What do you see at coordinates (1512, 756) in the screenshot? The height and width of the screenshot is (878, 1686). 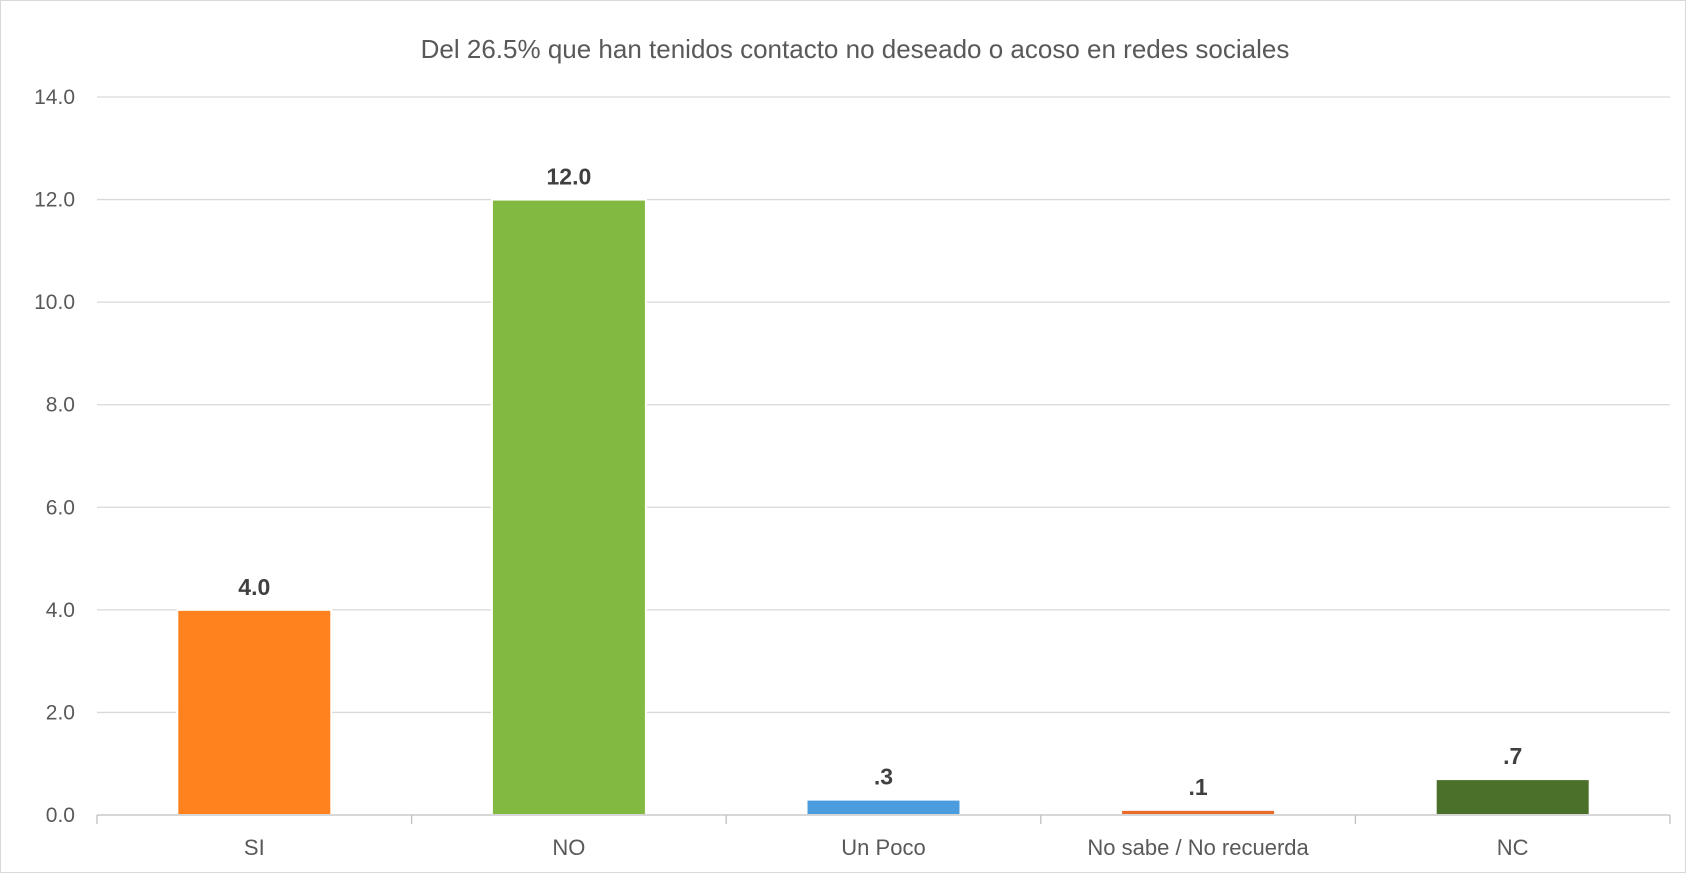 I see `data-label: .7` at bounding box center [1512, 756].